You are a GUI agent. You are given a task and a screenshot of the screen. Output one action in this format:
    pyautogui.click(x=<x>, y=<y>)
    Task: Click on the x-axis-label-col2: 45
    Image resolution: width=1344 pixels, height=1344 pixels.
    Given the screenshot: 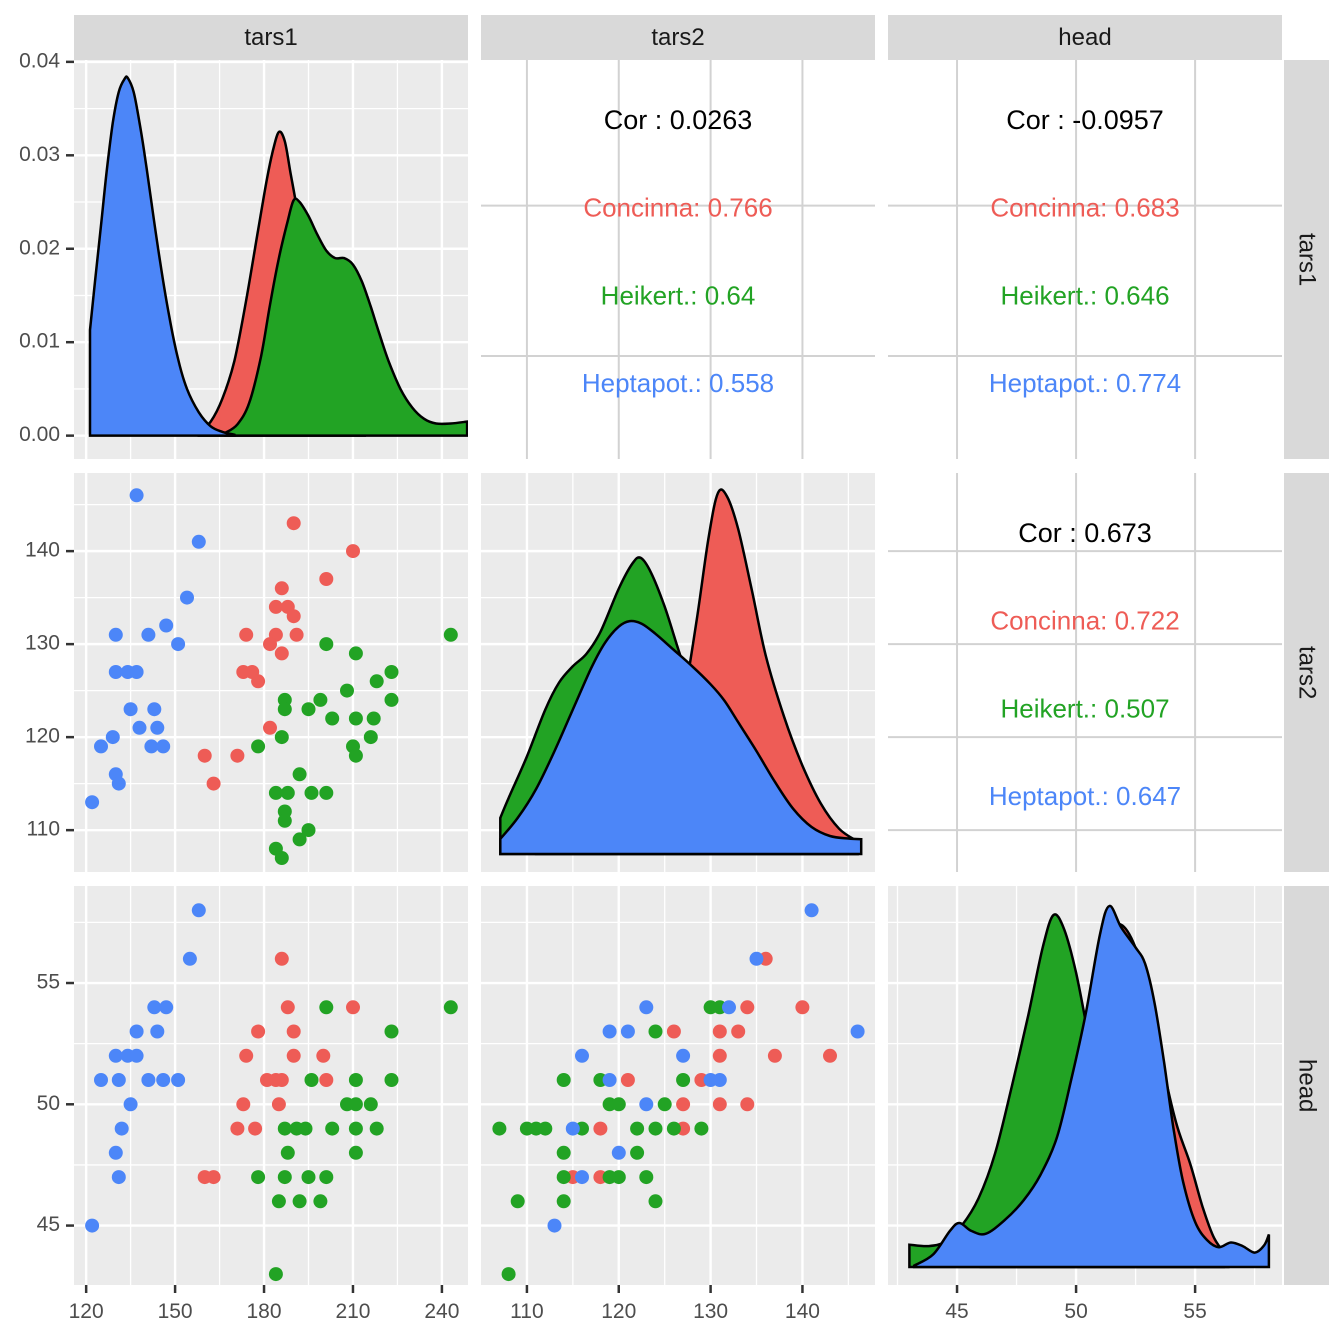 What is the action you would take?
    pyautogui.click(x=956, y=1311)
    